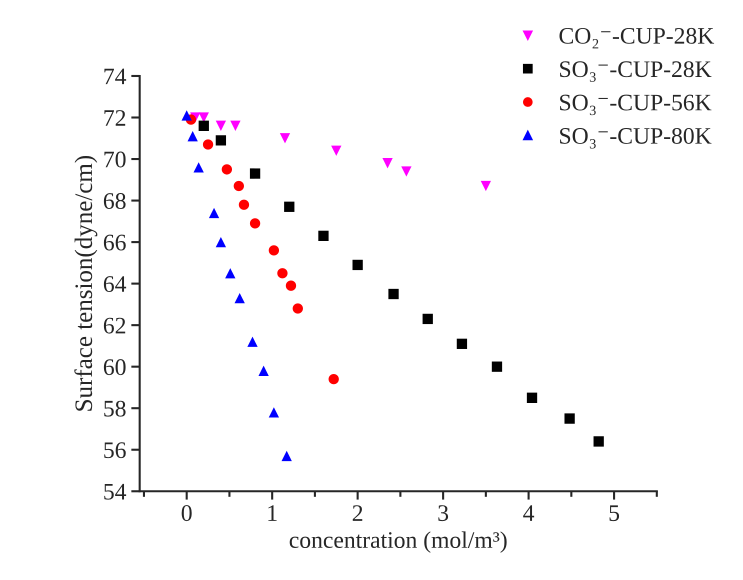  What do you see at coordinates (528, 513) in the screenshot?
I see `x-tick-label: 4` at bounding box center [528, 513].